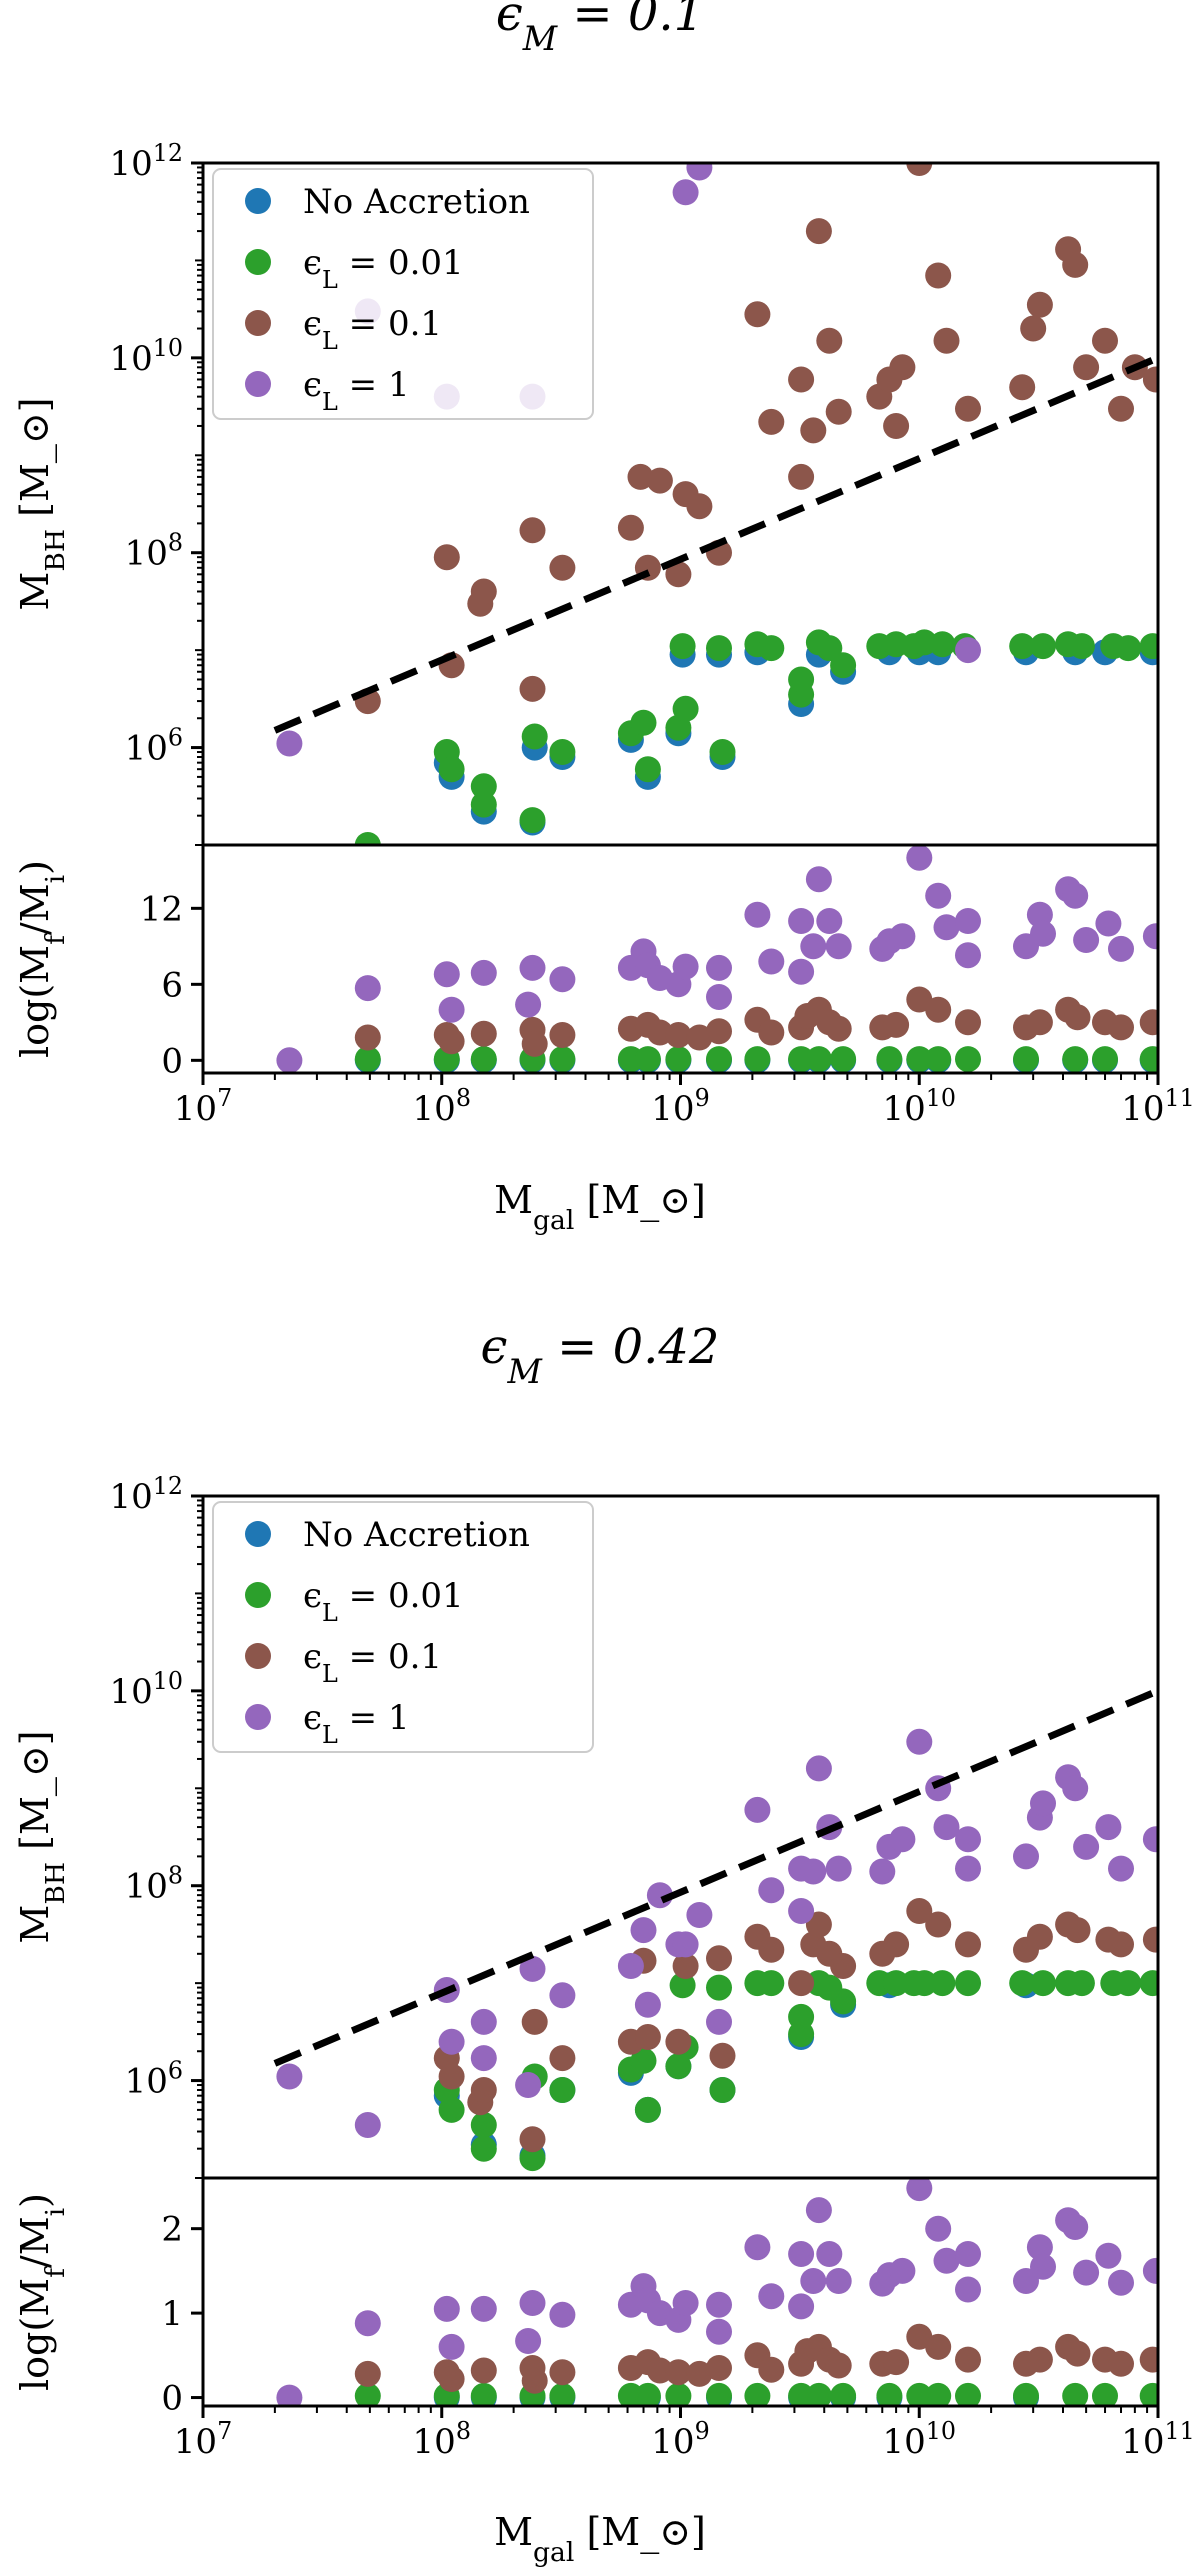 The height and width of the screenshot is (2575, 1200). I want to click on legend: No Accretion ϵL = 0.01 ϵL = 0.1 ϵL = 1, so click(403, 294).